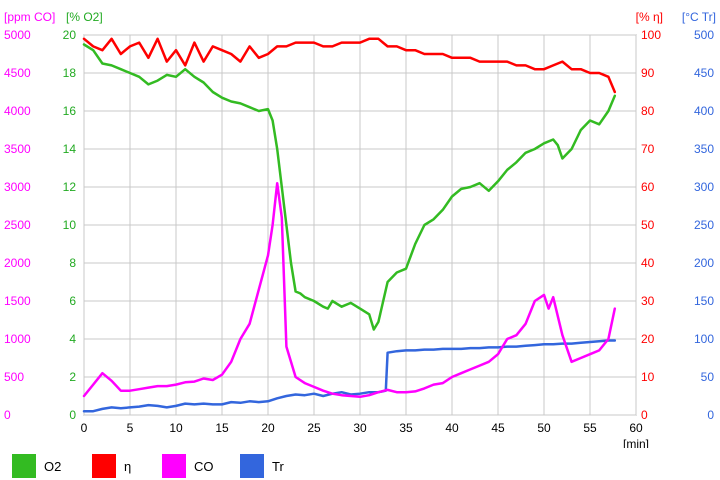 The image size is (720, 480). I want to click on x-tick-label: 20, so click(268, 428).